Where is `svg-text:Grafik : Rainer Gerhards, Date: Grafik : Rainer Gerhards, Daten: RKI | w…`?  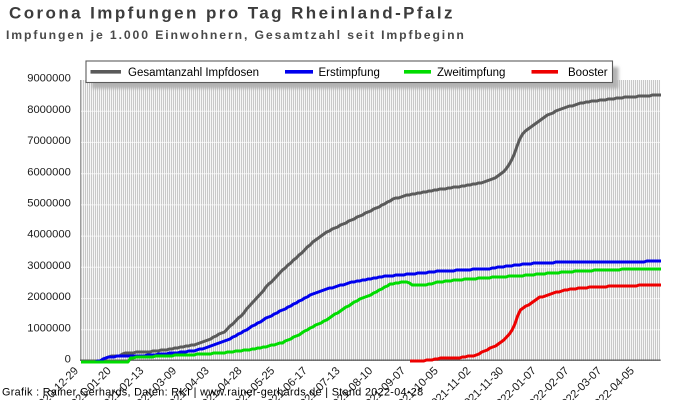
svg-text:Grafik : Rainer Gerhards, Date: Grafik : Rainer Gerhards, Daten: RKI | w… is located at coordinates (212, 392).